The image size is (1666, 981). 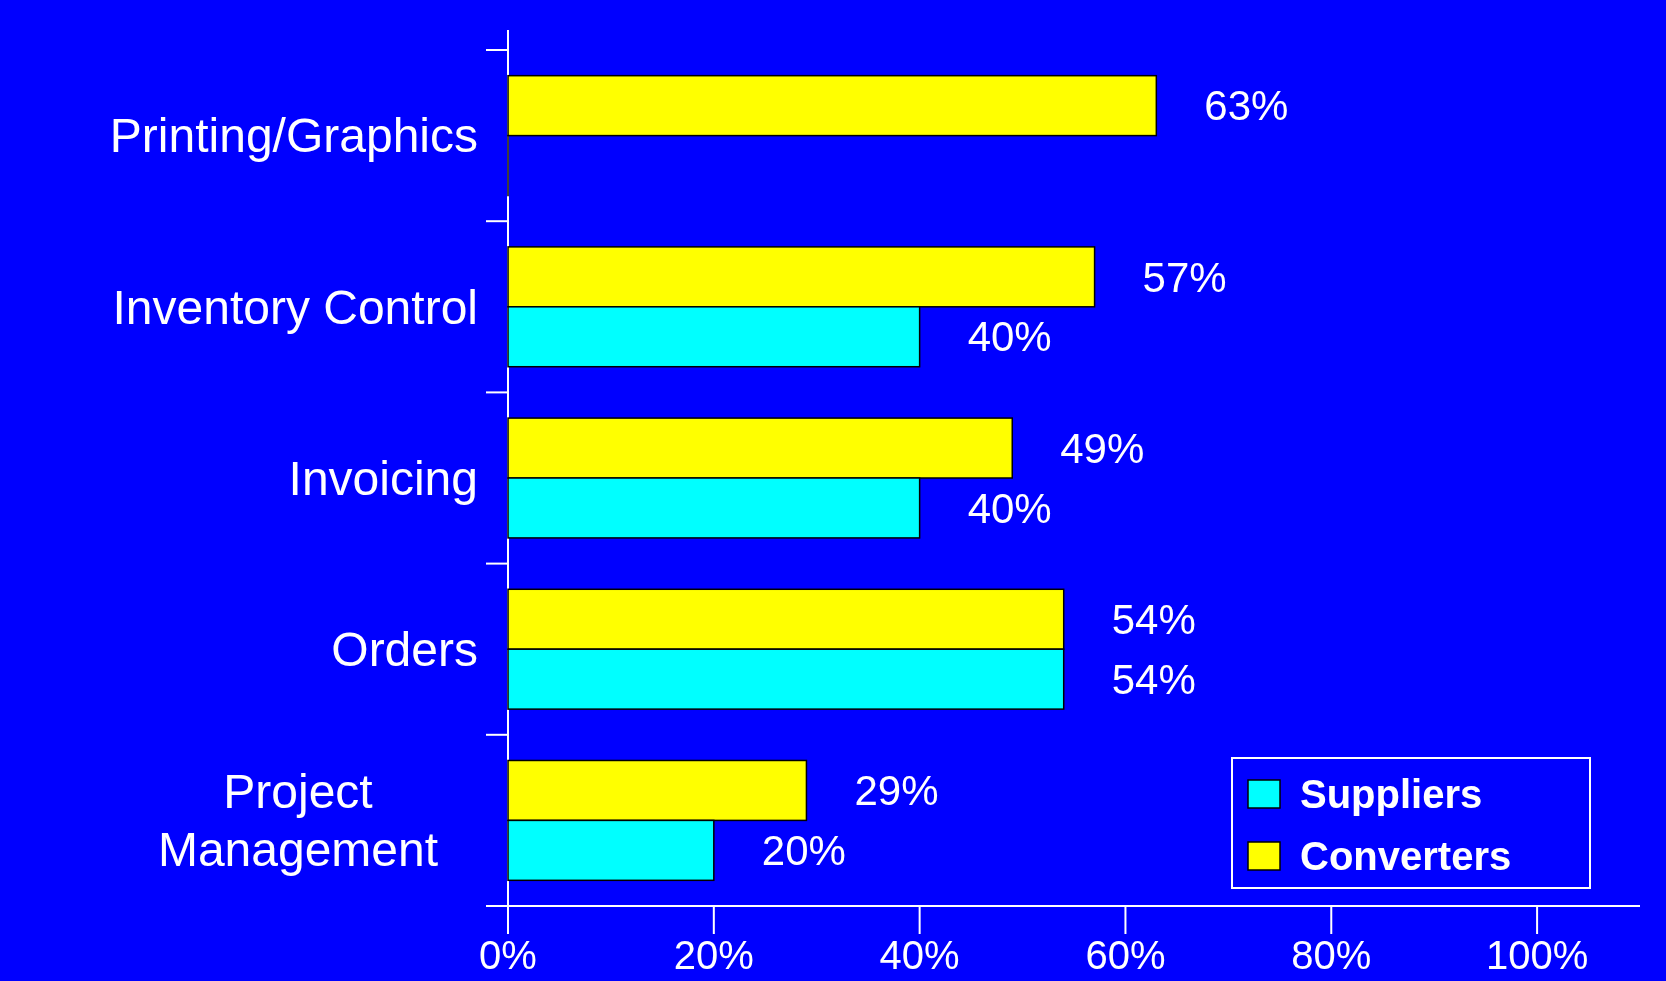 What do you see at coordinates (1391, 794) in the screenshot?
I see `legend-label: Suppliers` at bounding box center [1391, 794].